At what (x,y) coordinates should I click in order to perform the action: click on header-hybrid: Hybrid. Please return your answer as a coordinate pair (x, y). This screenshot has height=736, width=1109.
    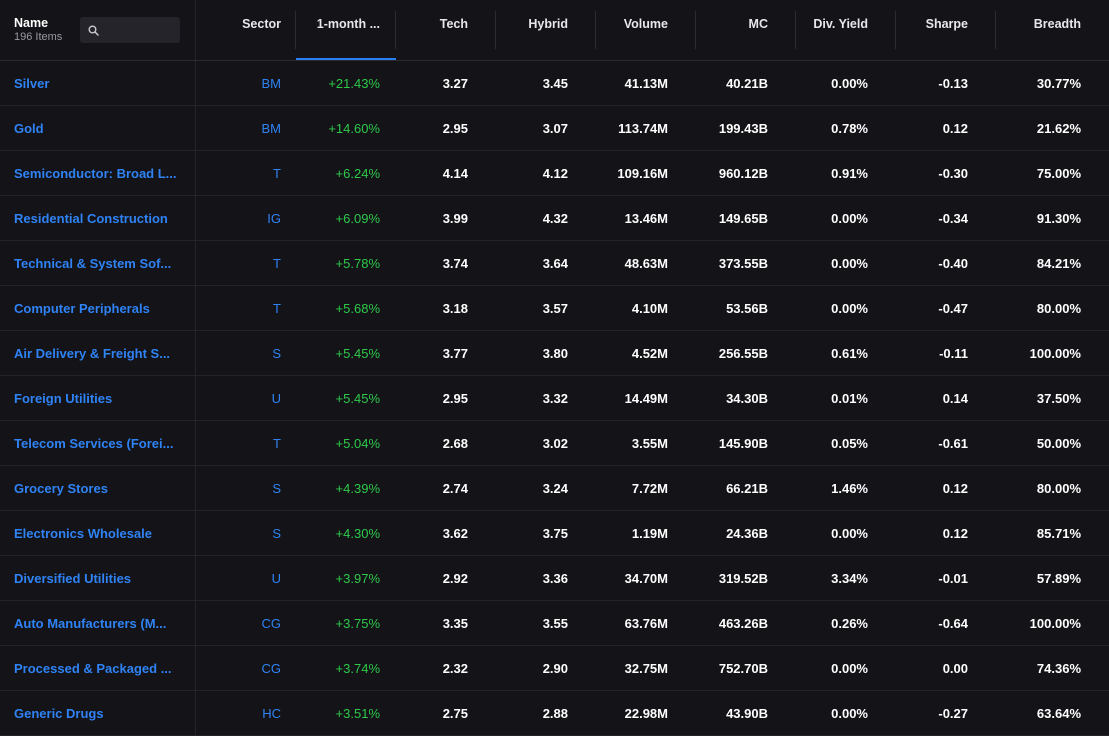
    Looking at the image, I should click on (546, 30).